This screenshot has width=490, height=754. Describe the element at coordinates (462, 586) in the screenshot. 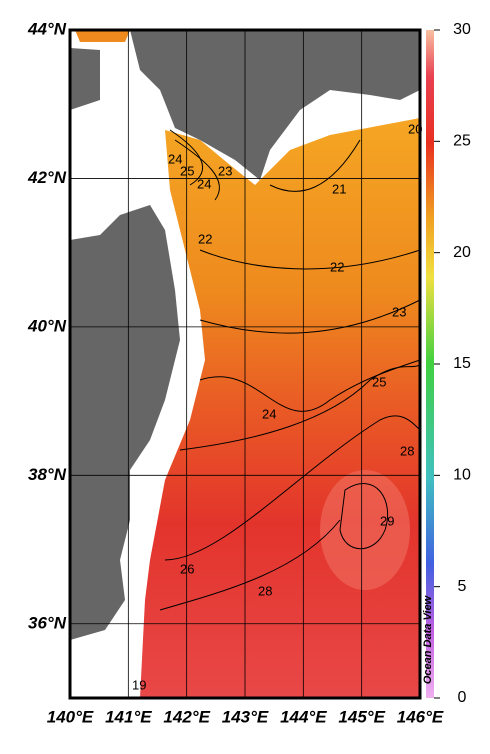

I see `colorbar-tick-label: 5` at that location.